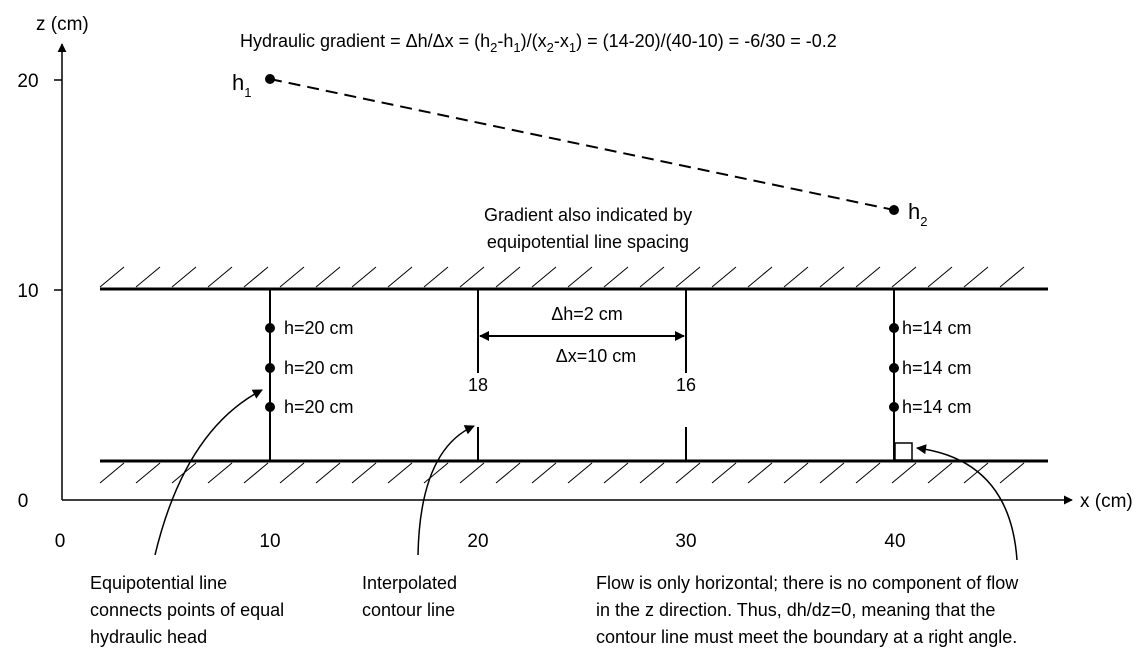 Image resolution: width=1144 pixels, height=654 pixels. I want to click on contour-value: 16, so click(686, 385).